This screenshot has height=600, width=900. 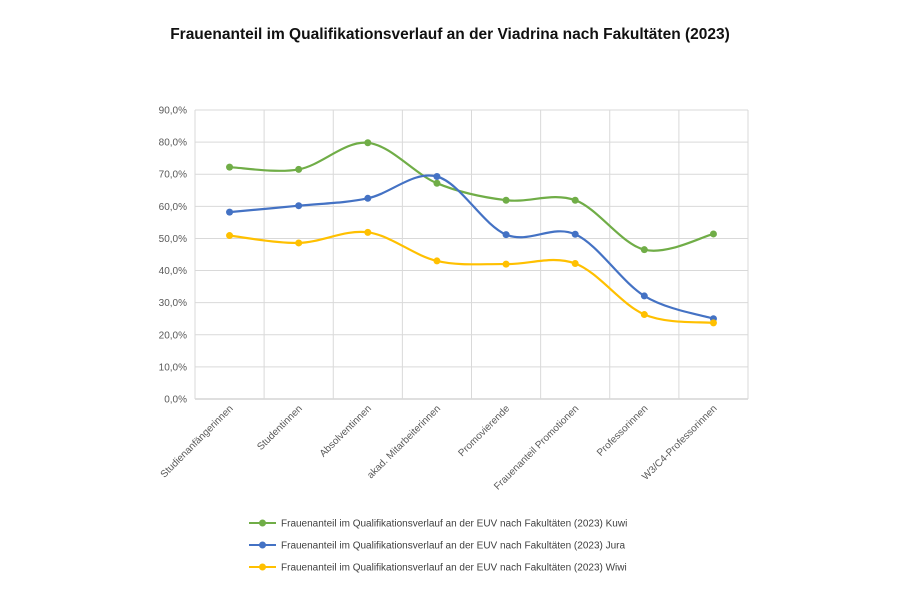 I want to click on x-tick-label: Absolventinnen, so click(x=346, y=431).